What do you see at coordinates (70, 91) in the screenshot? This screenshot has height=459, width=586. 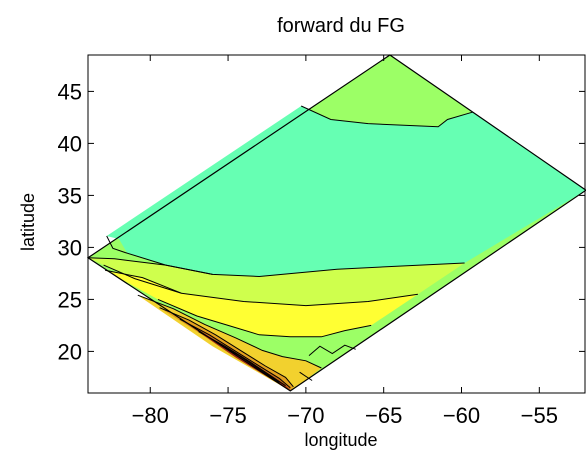 I see `y-tick-label: 45` at bounding box center [70, 91].